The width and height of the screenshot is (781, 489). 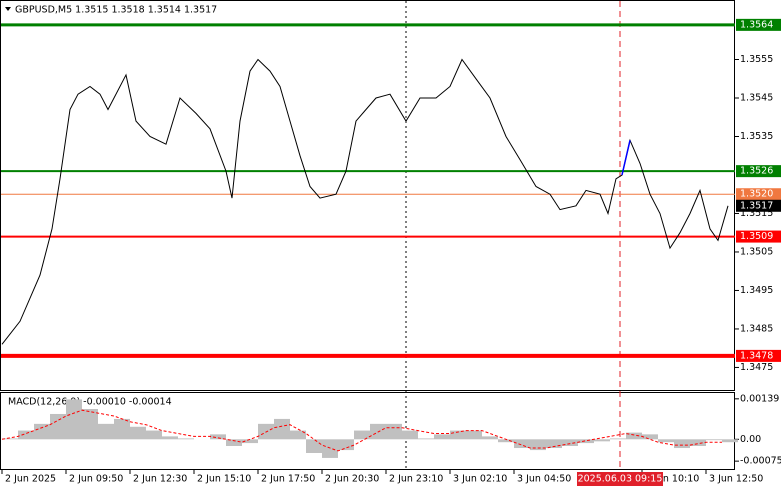 What do you see at coordinates (224, 479) in the screenshot?
I see `x-tick-label: 2 Jun 15:10` at bounding box center [224, 479].